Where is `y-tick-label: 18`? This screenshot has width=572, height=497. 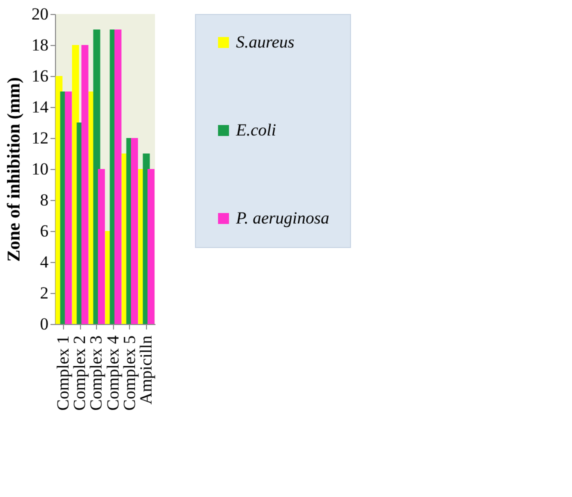 y-tick-label: 18 is located at coordinates (40, 45).